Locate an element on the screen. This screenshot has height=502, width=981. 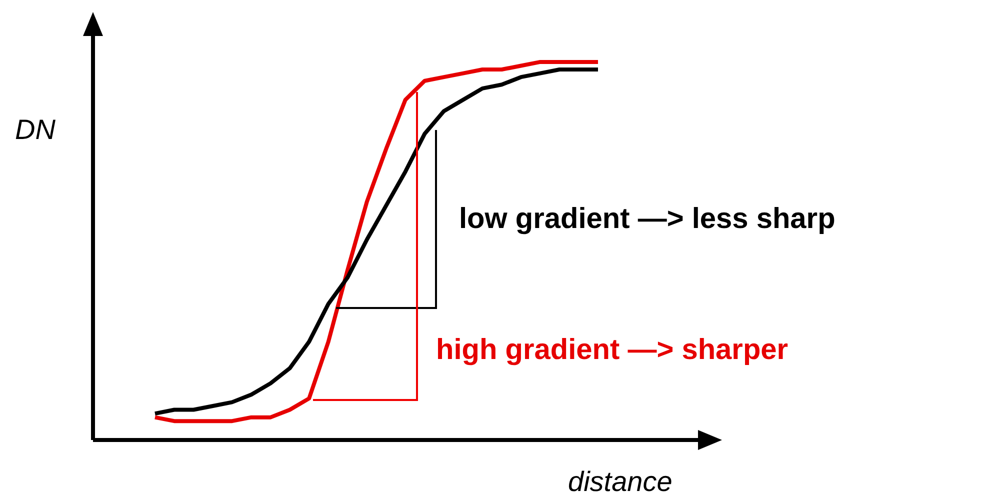
x-axis-title: distance is located at coordinates (620, 482).